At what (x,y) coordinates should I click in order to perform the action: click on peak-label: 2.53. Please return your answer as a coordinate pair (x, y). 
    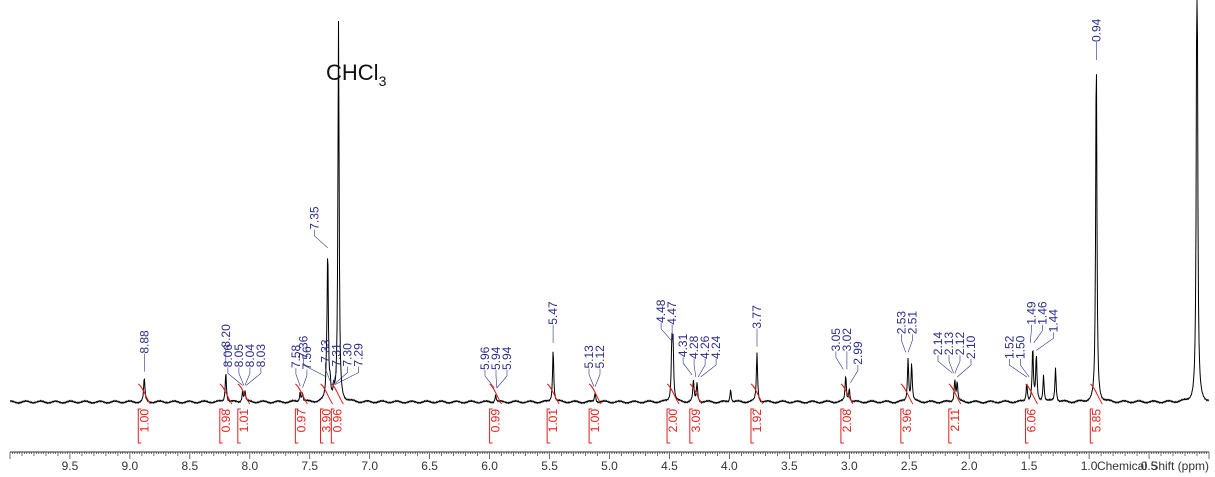
    Looking at the image, I should click on (901, 323).